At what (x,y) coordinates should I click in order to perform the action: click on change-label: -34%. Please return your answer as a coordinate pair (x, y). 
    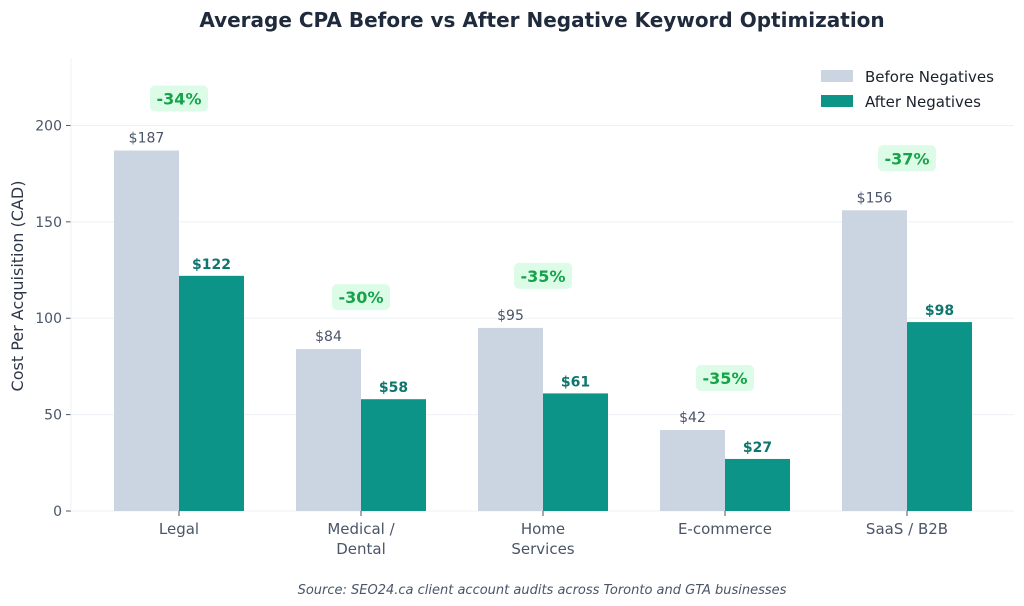
    Looking at the image, I should click on (179, 99).